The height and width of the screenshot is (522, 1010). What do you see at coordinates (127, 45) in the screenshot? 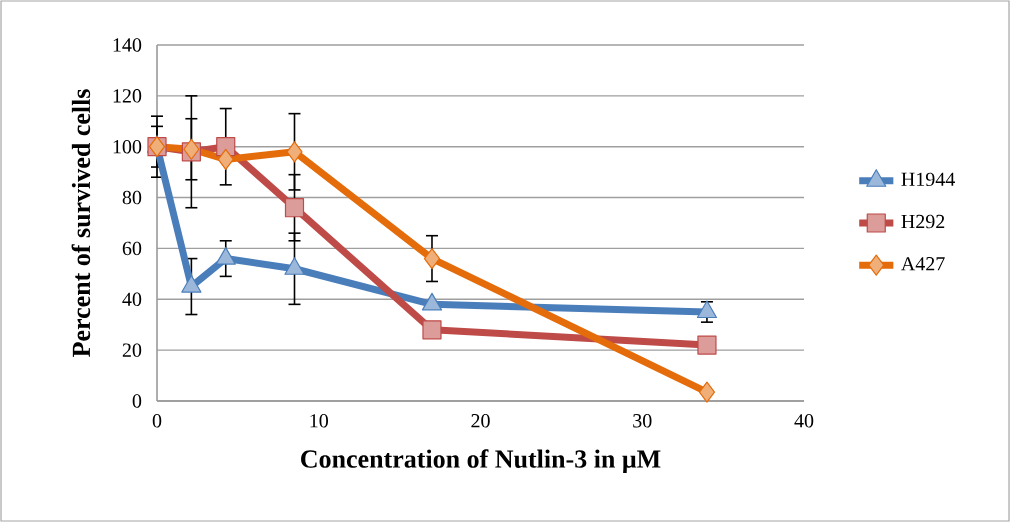
I see `y-tick-label: 140` at bounding box center [127, 45].